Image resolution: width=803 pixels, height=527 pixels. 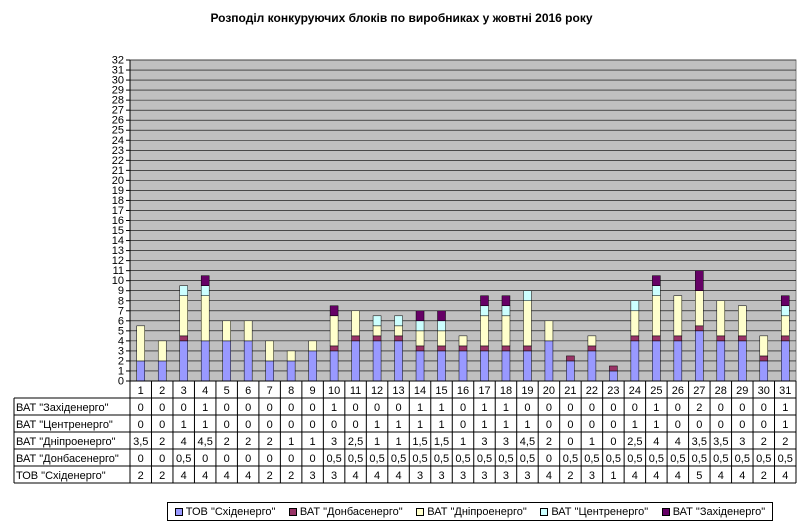 I want to click on data-label: 4,5, so click(x=527, y=442).